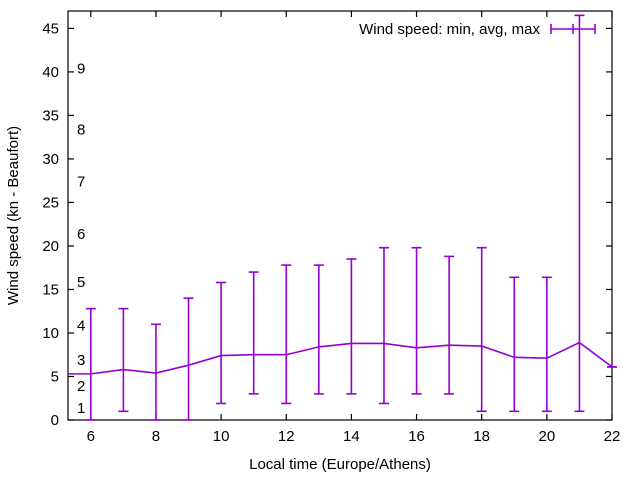 The image size is (640, 480). Describe the element at coordinates (573, 29) in the screenshot. I see `legend-sample-icon` at that location.